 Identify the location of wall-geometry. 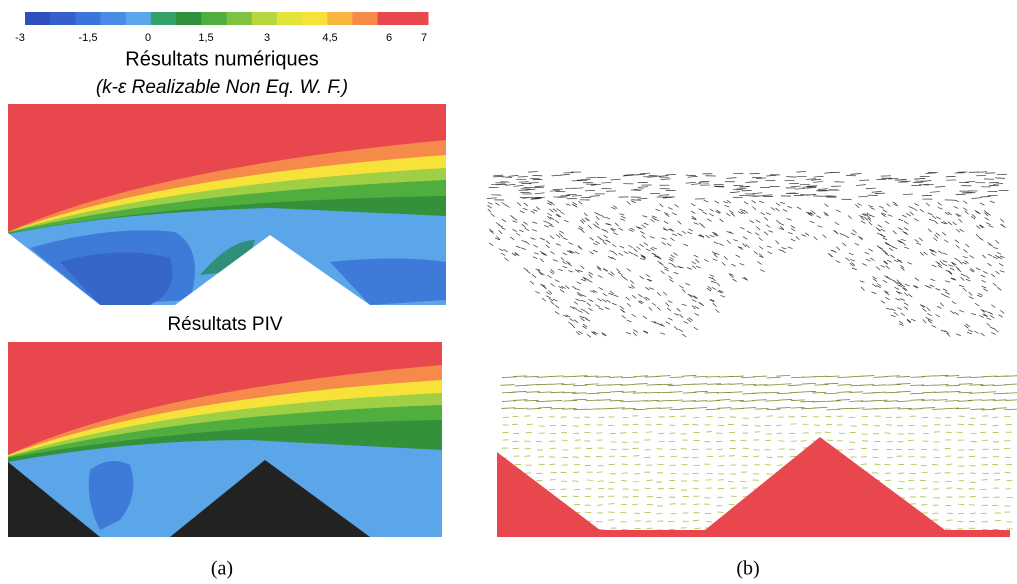
(753, 487).